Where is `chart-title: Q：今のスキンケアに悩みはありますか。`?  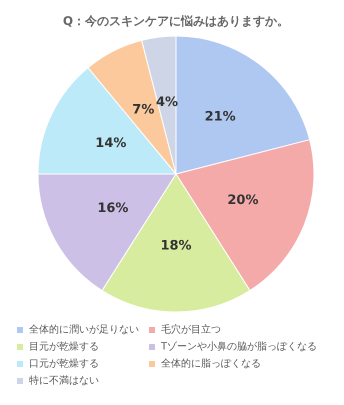 chart-title: Q：今のスキンケアに悩みはありますか。 is located at coordinates (176, 21).